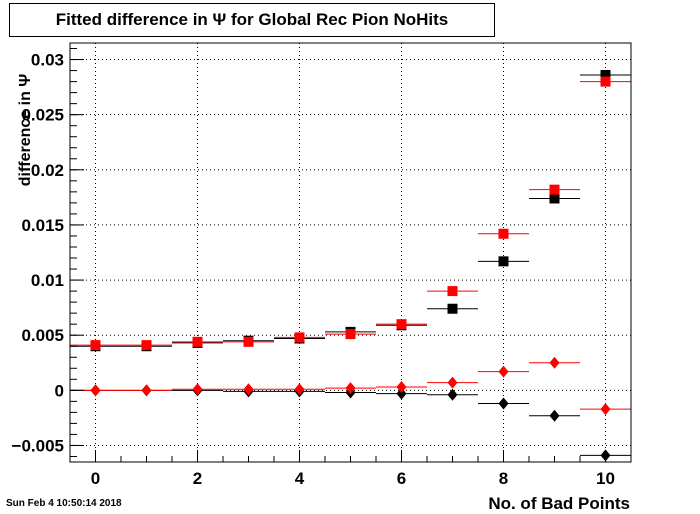 This screenshot has height=514, width=700. What do you see at coordinates (38, 445) in the screenshot?
I see `y-tick-label: −0.005` at bounding box center [38, 445].